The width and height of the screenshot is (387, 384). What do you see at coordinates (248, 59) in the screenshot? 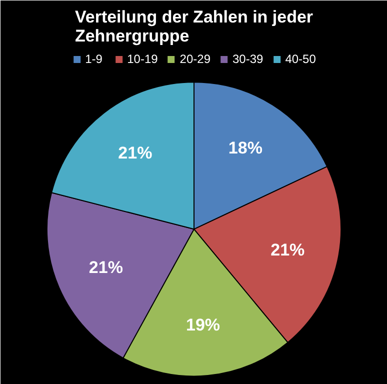
I see `legend-label: 30-39` at bounding box center [248, 59].